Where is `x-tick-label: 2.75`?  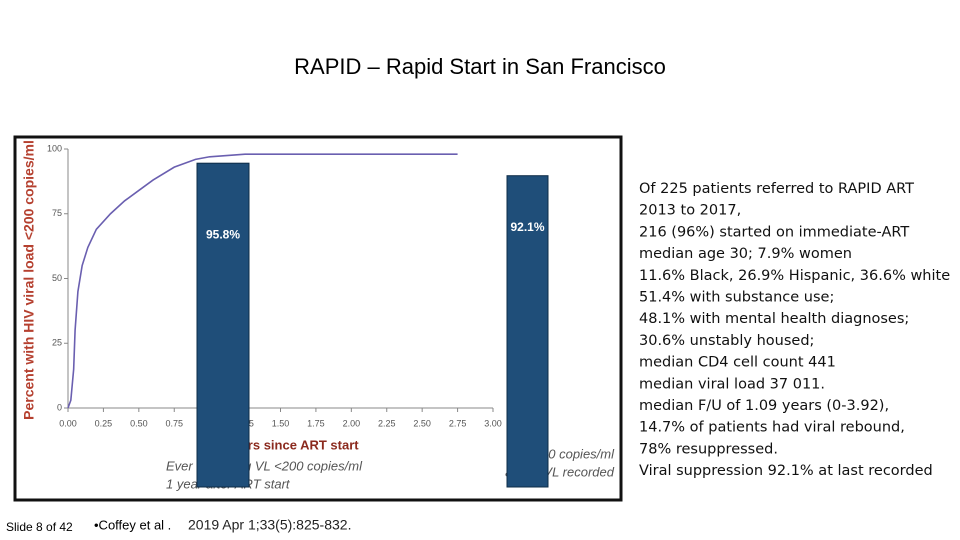 x-tick-label: 2.75 is located at coordinates (458, 423).